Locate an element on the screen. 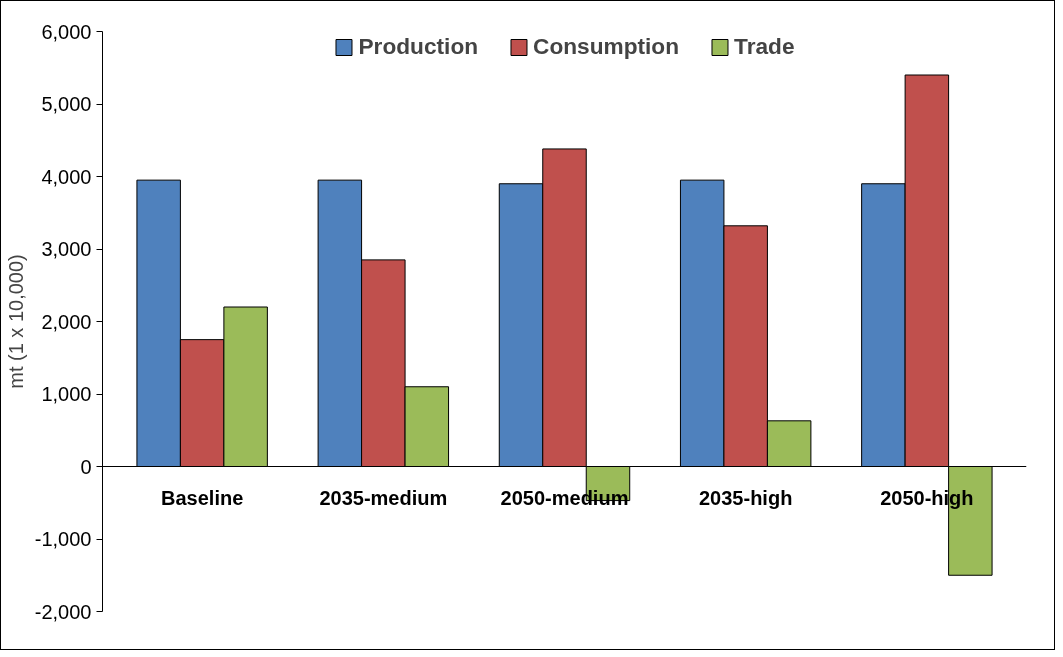 The height and width of the screenshot is (657, 1063). y-tick-label: 0 is located at coordinates (86, 466).